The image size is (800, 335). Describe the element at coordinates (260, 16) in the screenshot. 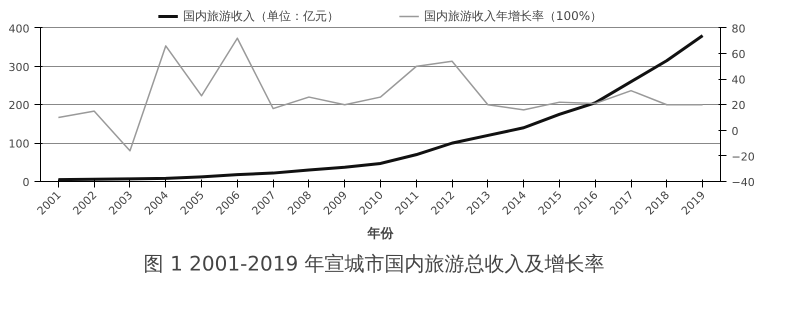

I see `legend-label: 国内旅游收入（单位：亿元）` at that location.